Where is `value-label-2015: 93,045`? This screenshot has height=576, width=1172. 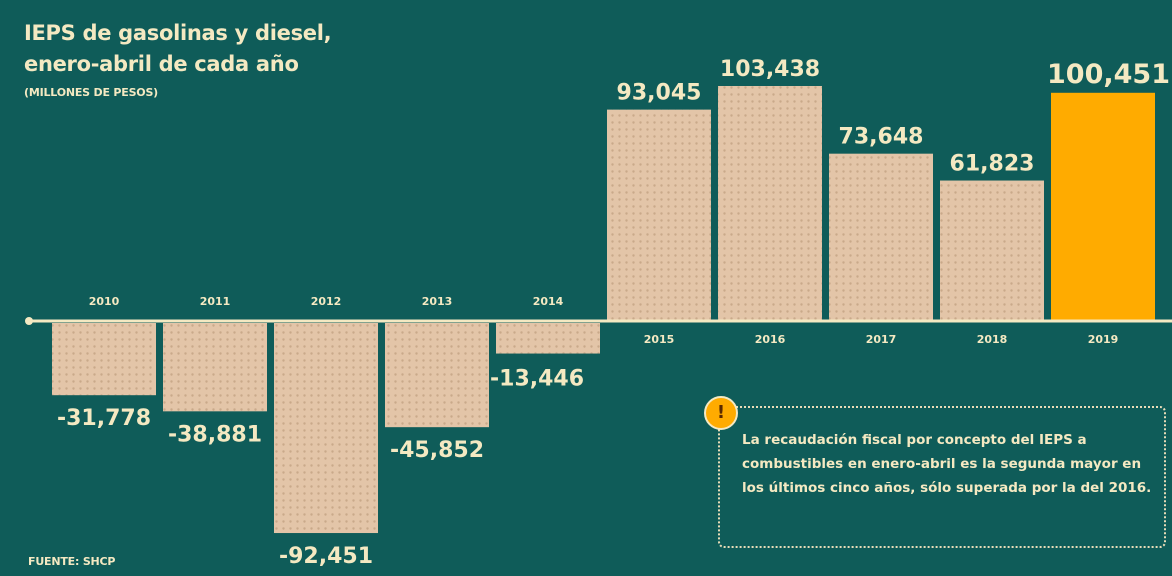 value-label-2015: 93,045 is located at coordinates (659, 93).